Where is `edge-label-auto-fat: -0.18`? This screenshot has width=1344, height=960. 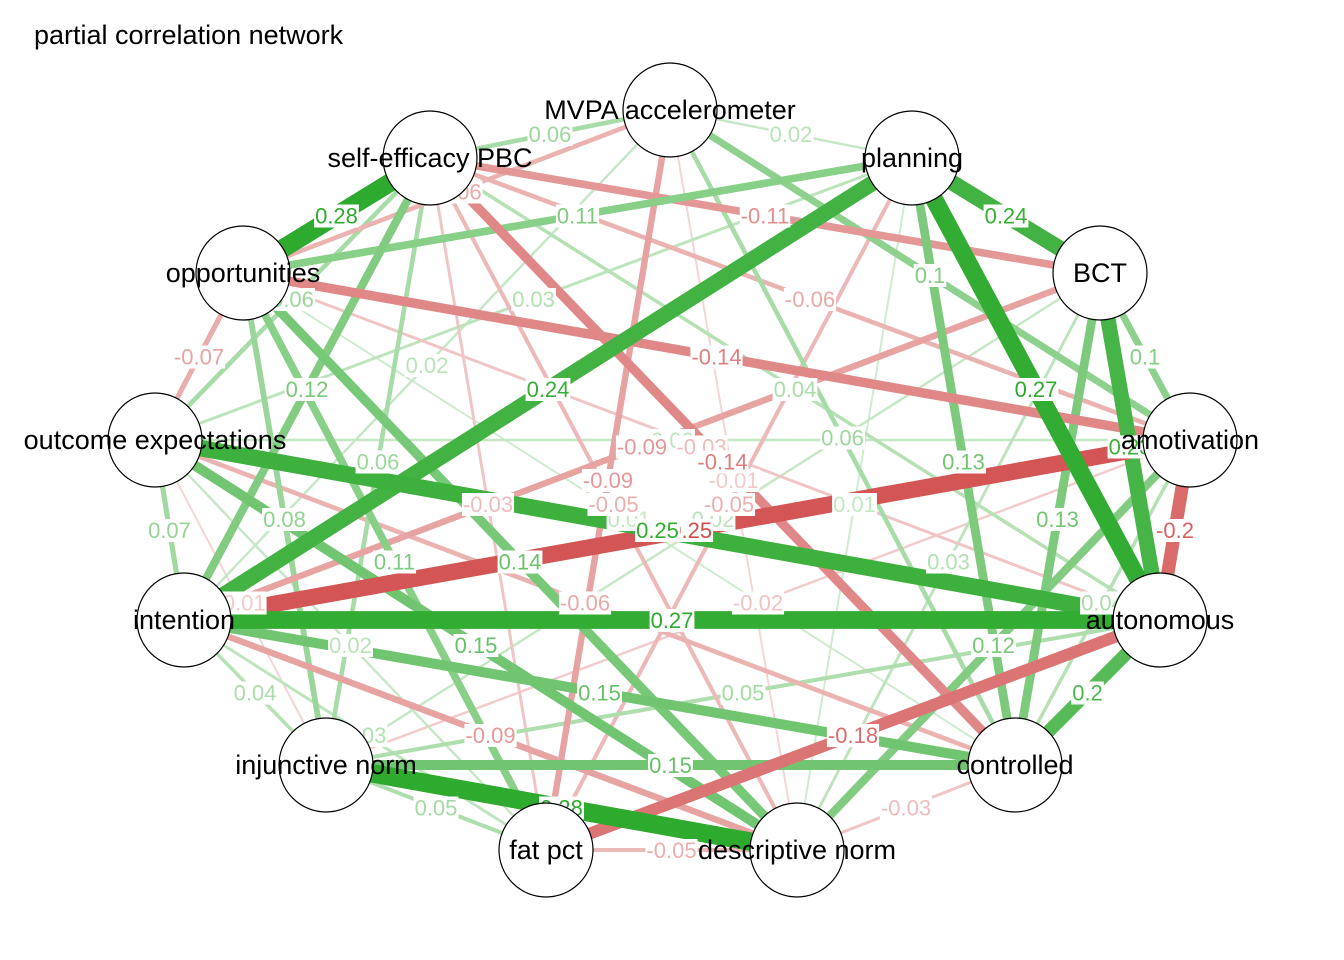 edge-label-auto-fat: -0.18 is located at coordinates (853, 735).